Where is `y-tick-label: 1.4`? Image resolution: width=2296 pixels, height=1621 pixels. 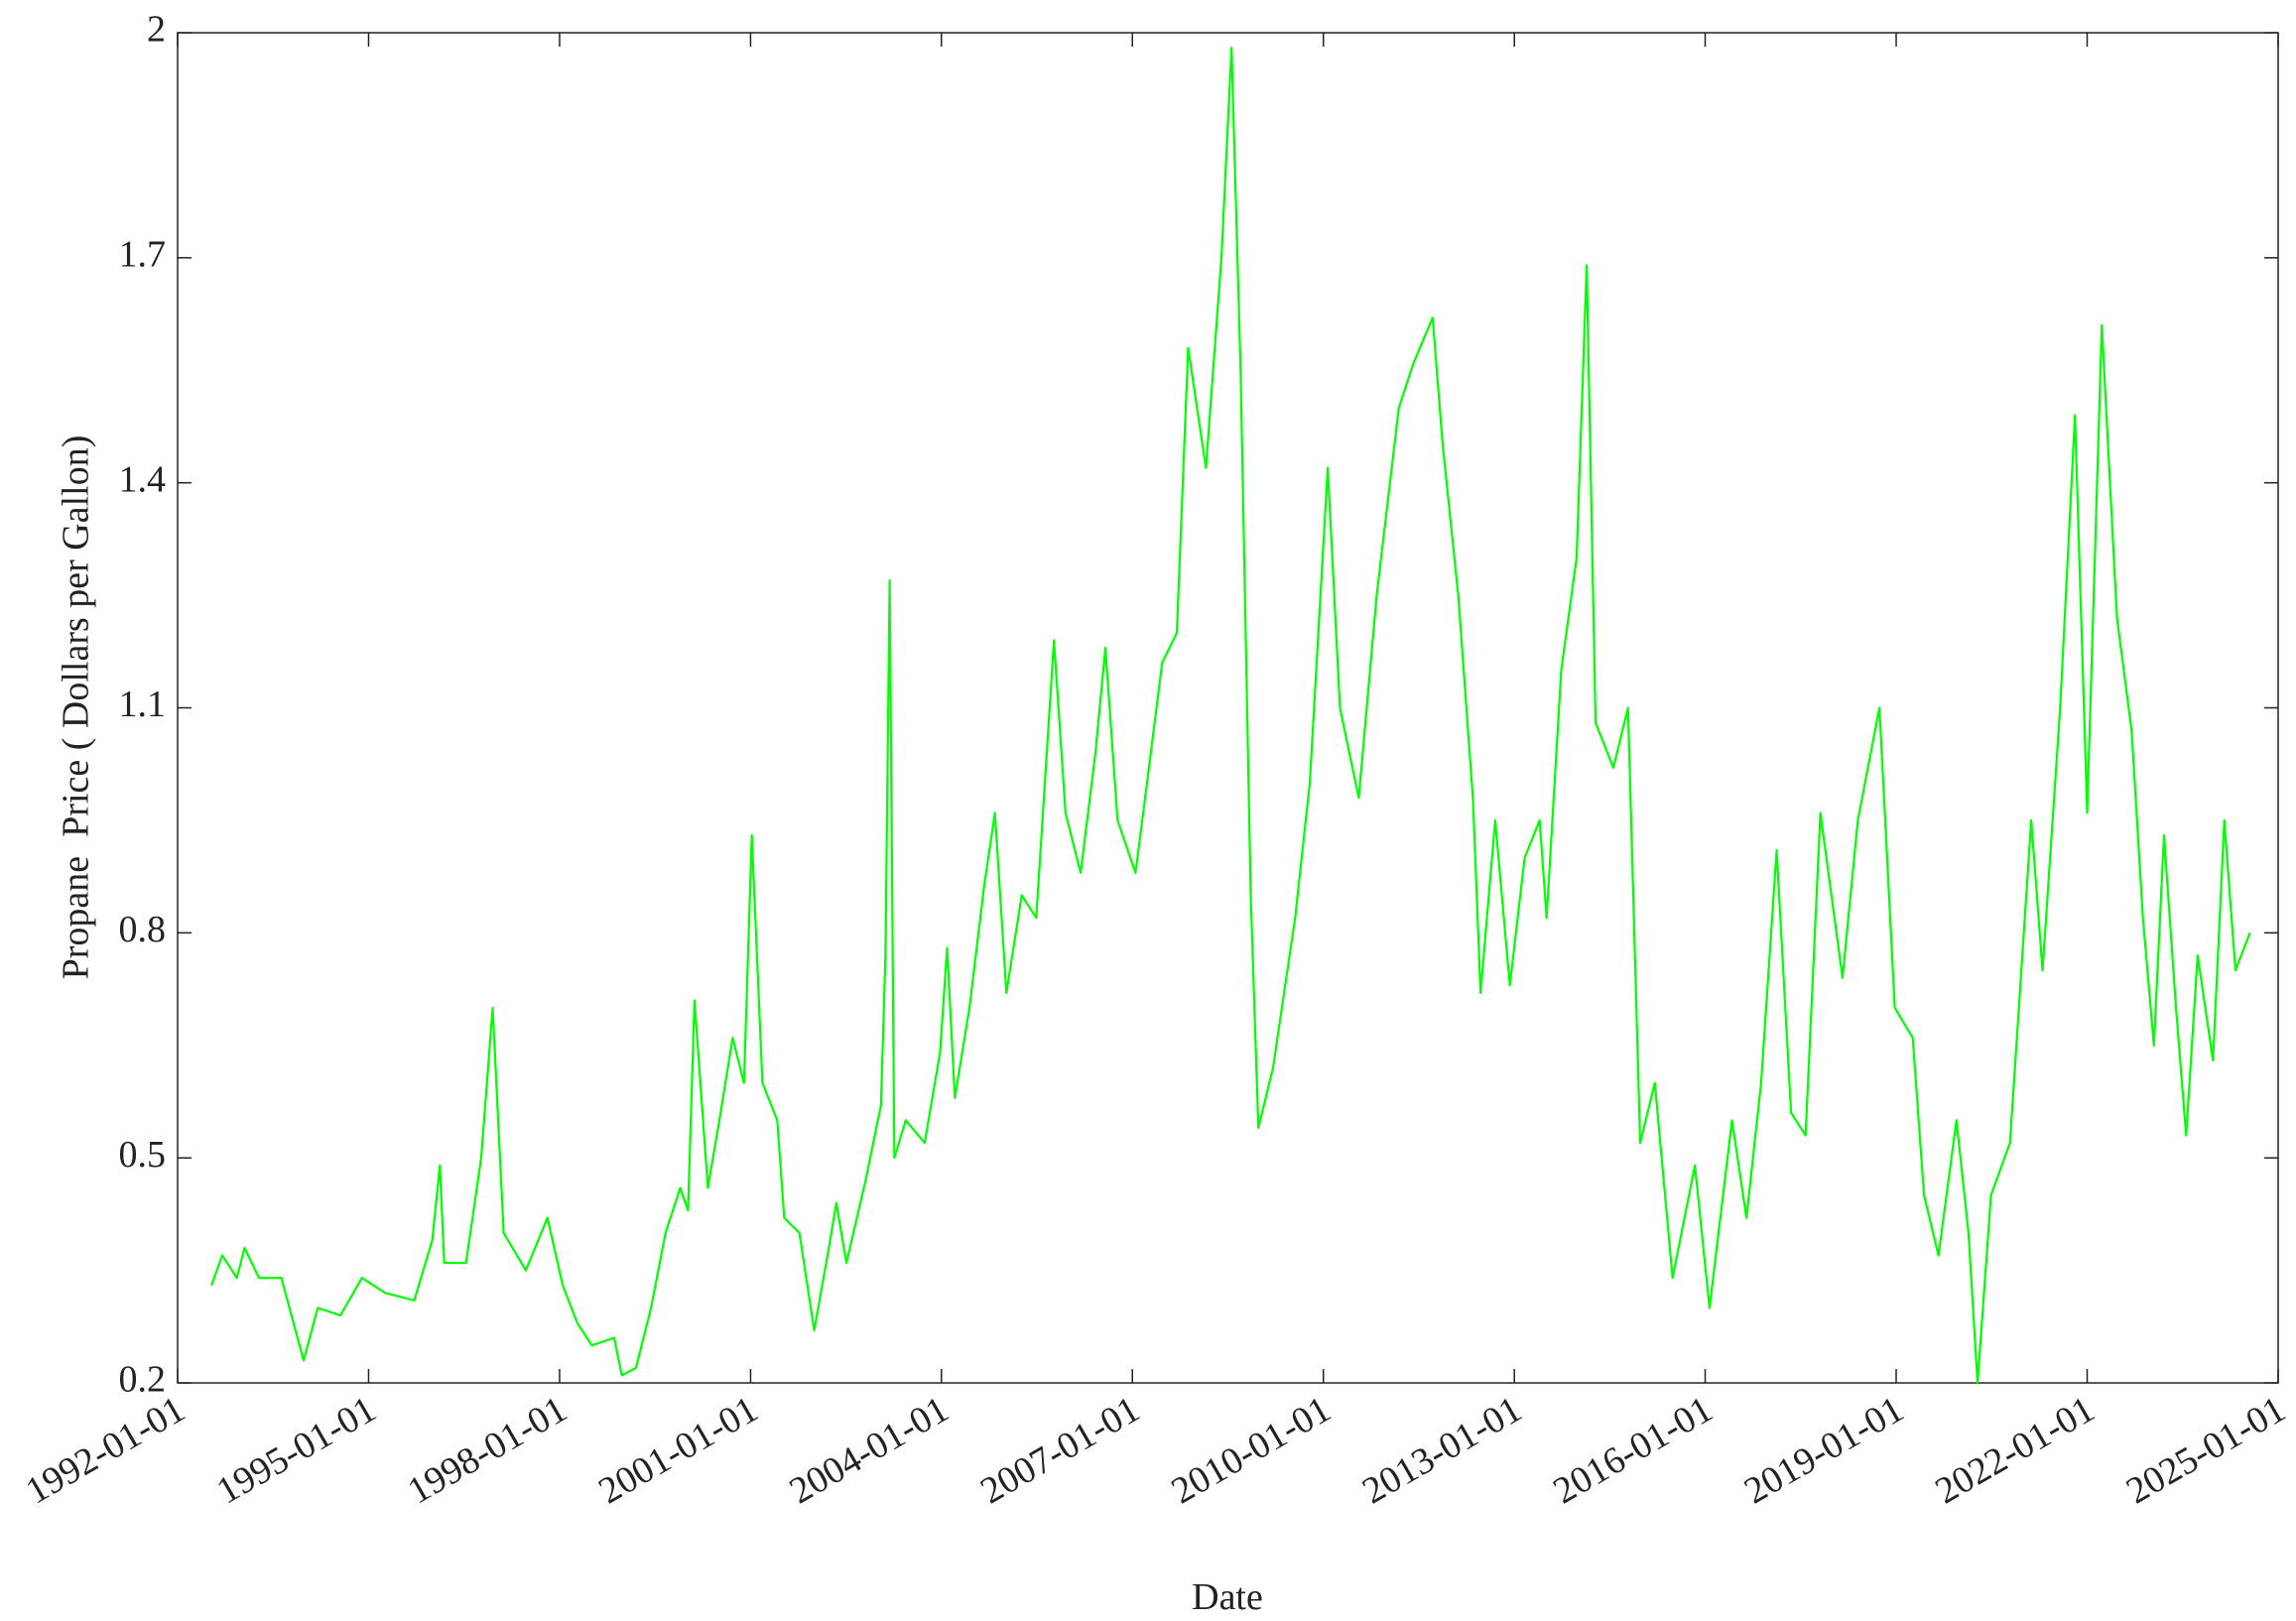 y-tick-label: 1.4 is located at coordinates (143, 479).